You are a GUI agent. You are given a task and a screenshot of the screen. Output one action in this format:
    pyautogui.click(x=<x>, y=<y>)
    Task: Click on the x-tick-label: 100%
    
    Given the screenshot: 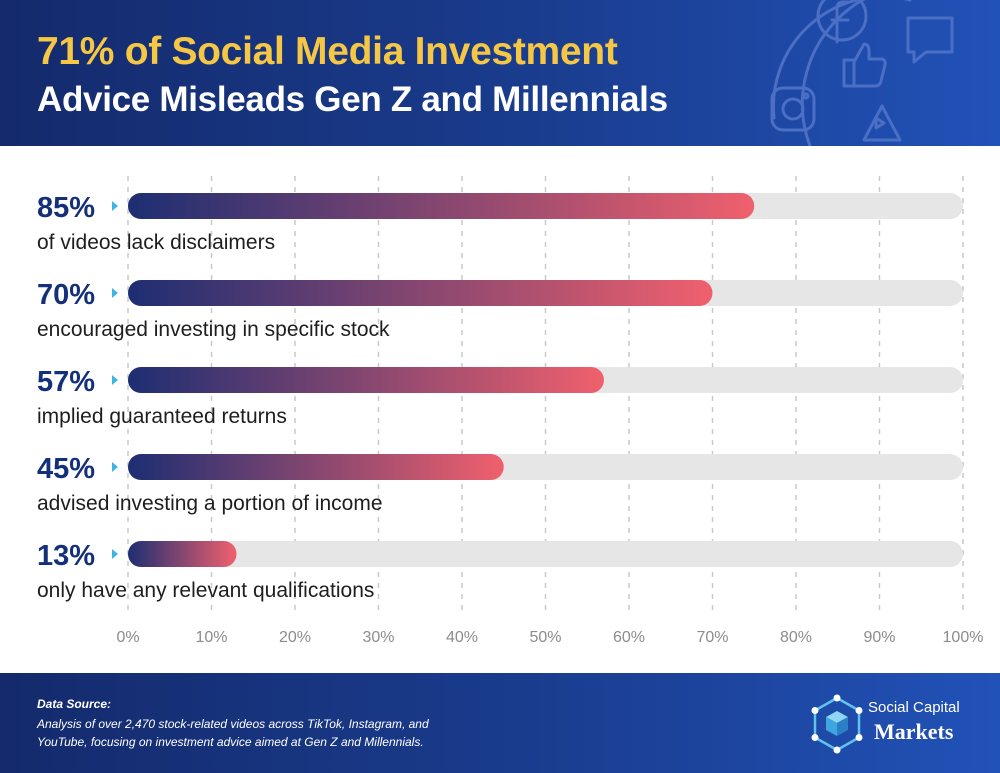 What is the action you would take?
    pyautogui.click(x=963, y=637)
    